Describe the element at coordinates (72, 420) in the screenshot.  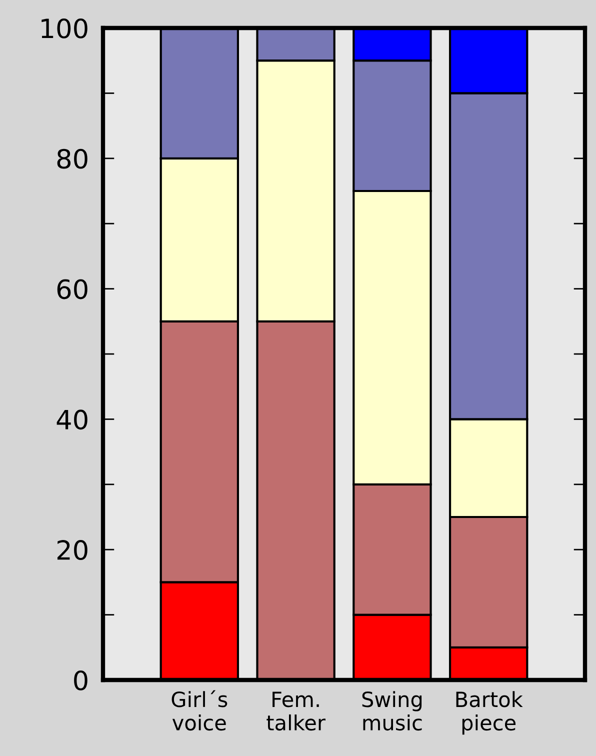
I see `y-tick-label: 40` at that location.